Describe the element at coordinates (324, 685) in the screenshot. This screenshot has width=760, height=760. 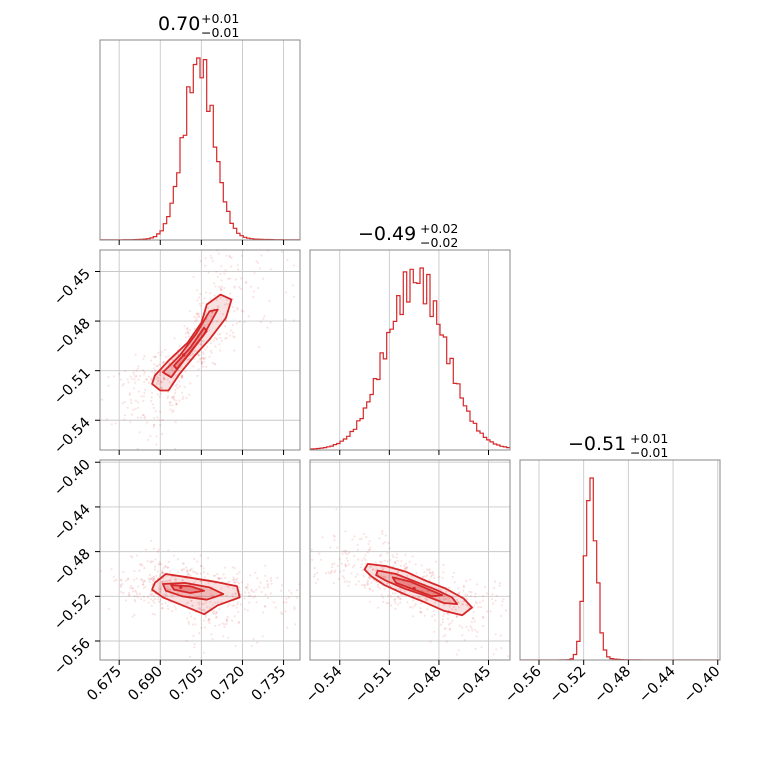
I see `x-tick-label: −0.54` at that location.